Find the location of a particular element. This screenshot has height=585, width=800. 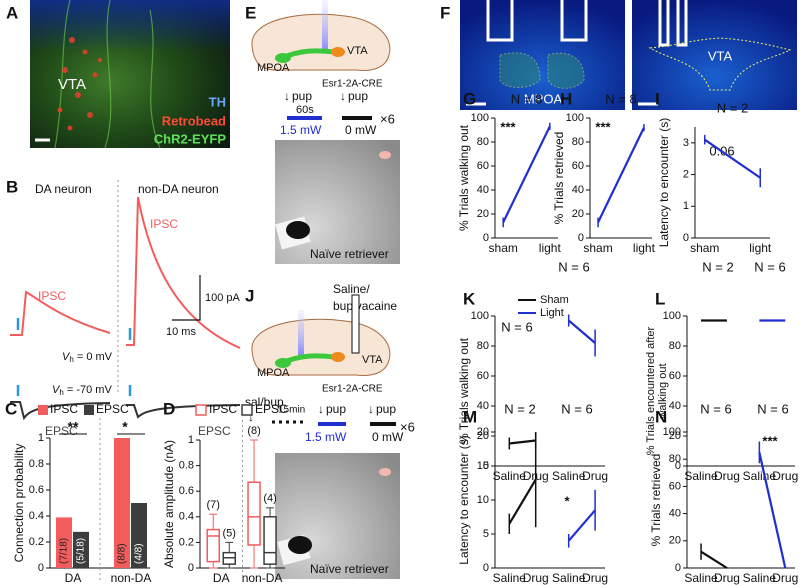

mouse-line: Esr1-2A-CRE is located at coordinates (352, 389).